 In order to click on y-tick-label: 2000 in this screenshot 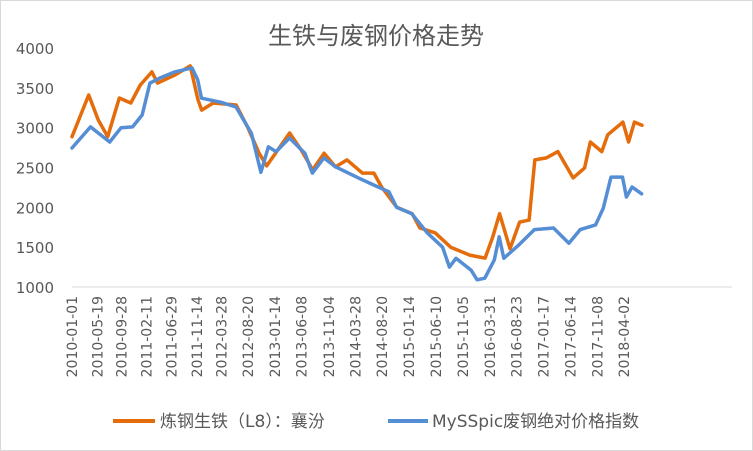, I will do `click(35, 208)`.